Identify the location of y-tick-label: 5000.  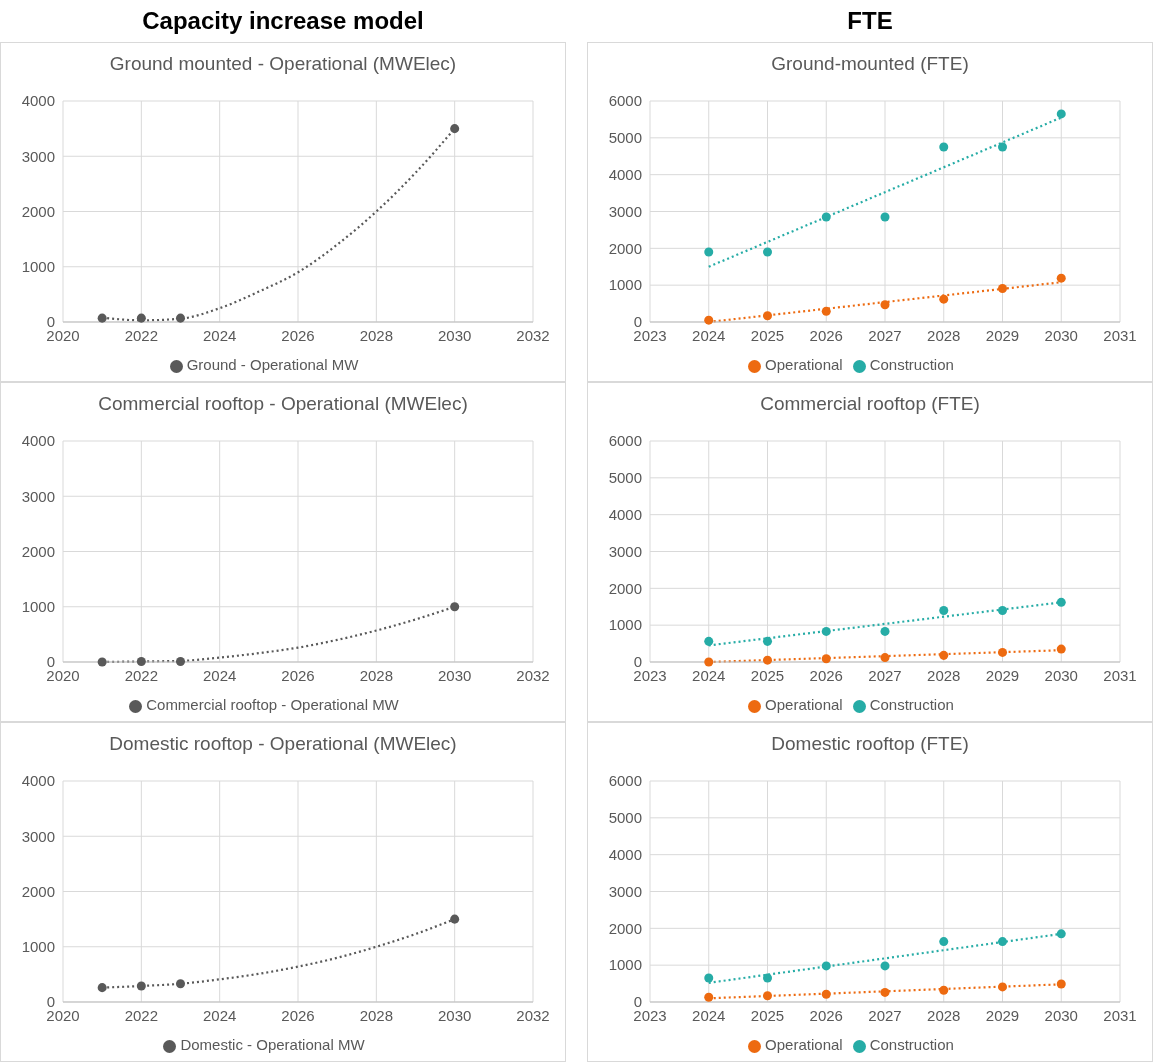
(625, 818).